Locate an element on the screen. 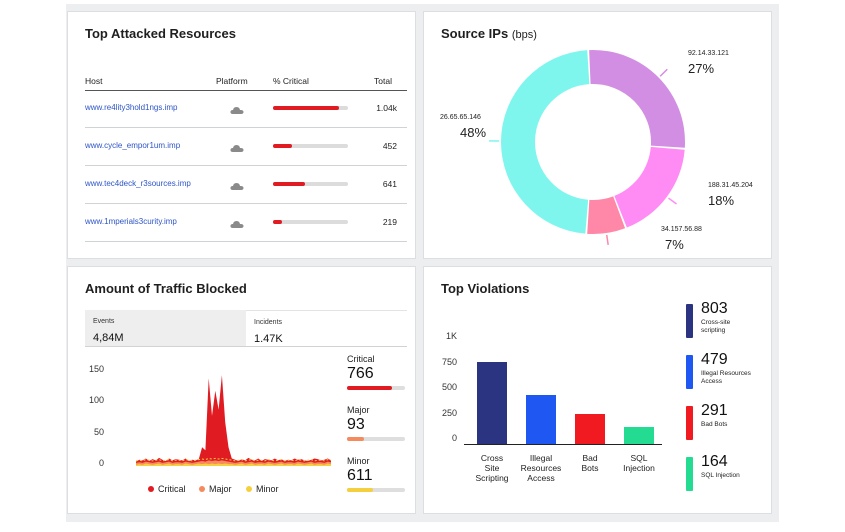  category-label-line: Scripting is located at coordinates (492, 478).